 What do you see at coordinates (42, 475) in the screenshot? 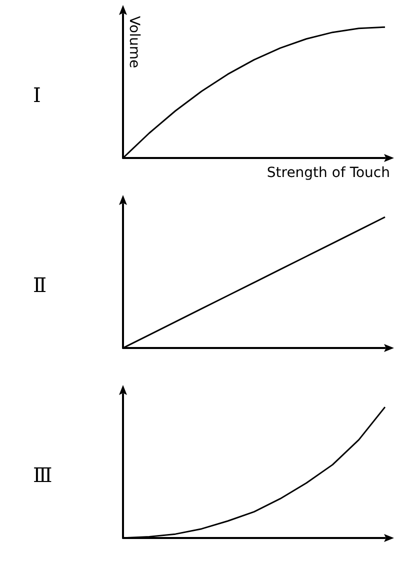
I see `text: Ⅲ` at bounding box center [42, 475].